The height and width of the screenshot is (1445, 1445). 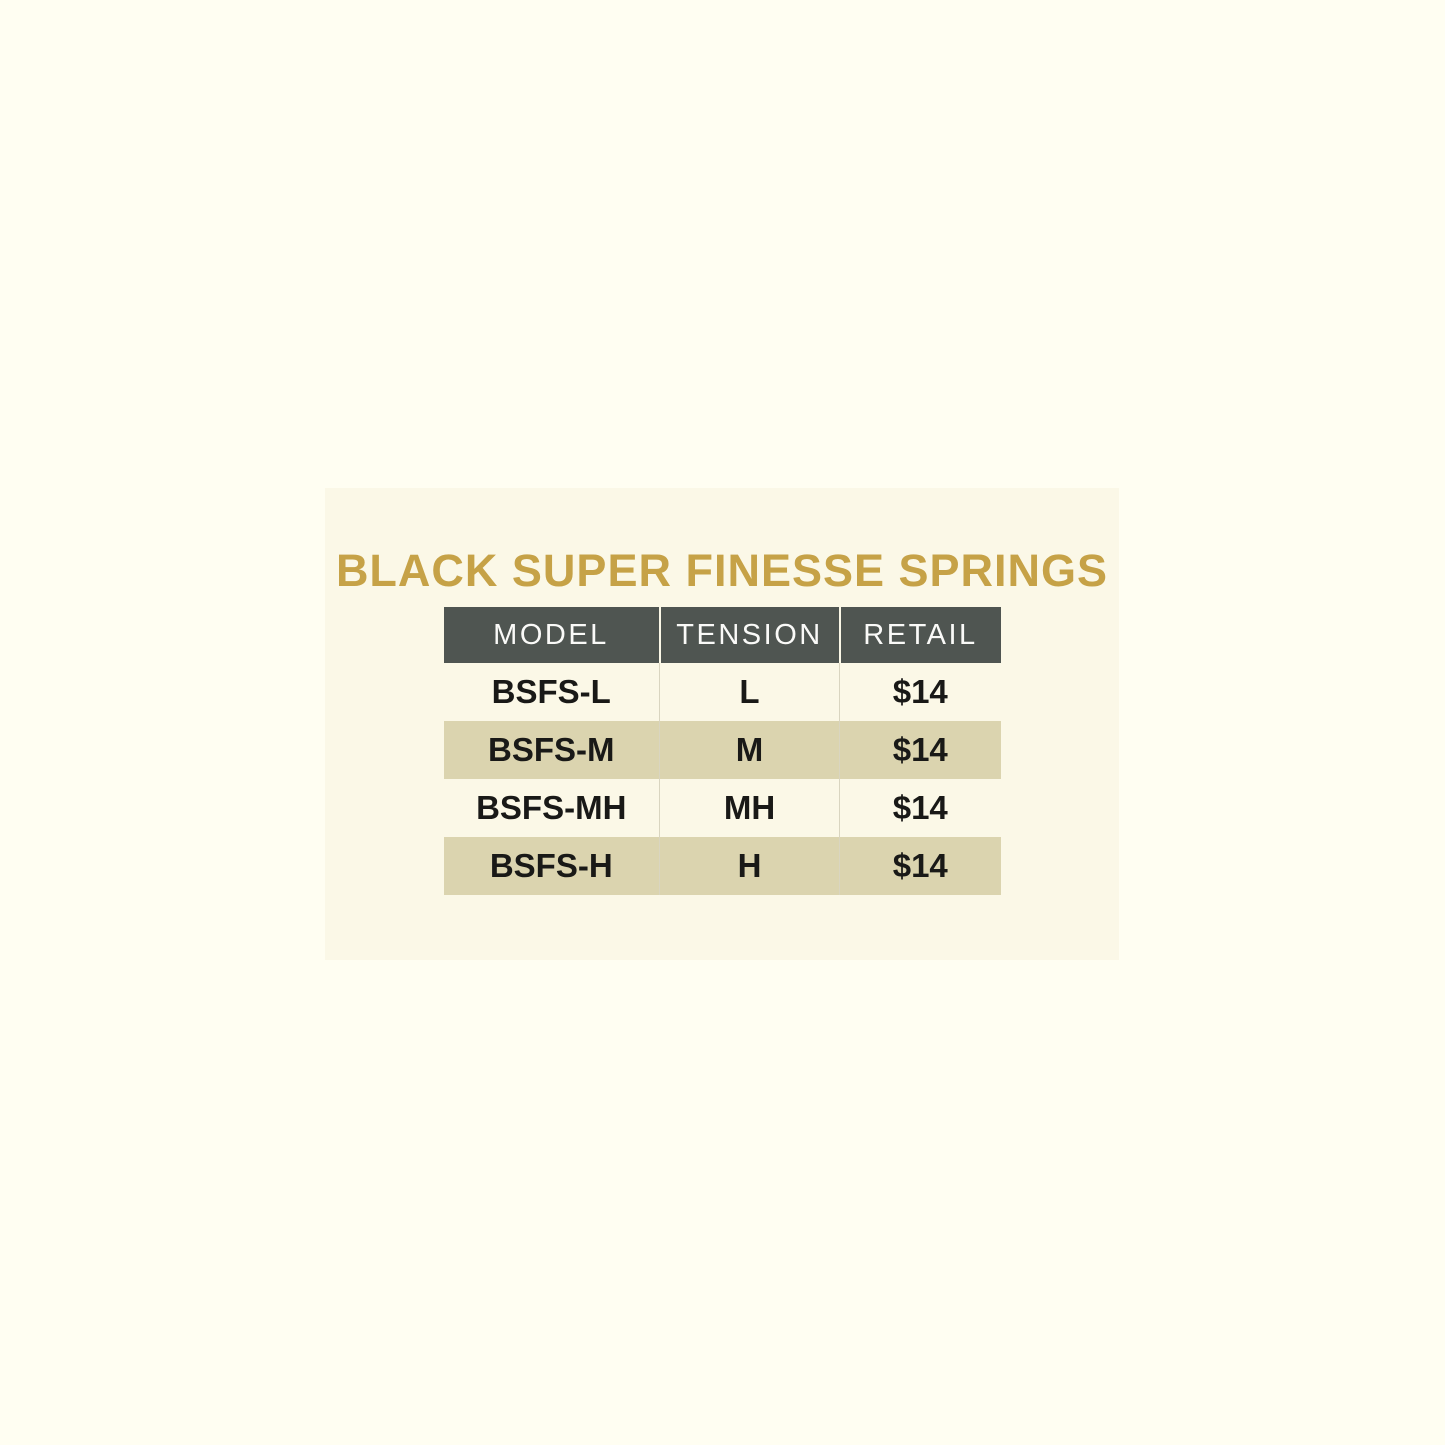 I want to click on column-header-retail: RETAIL, so click(x=919, y=635).